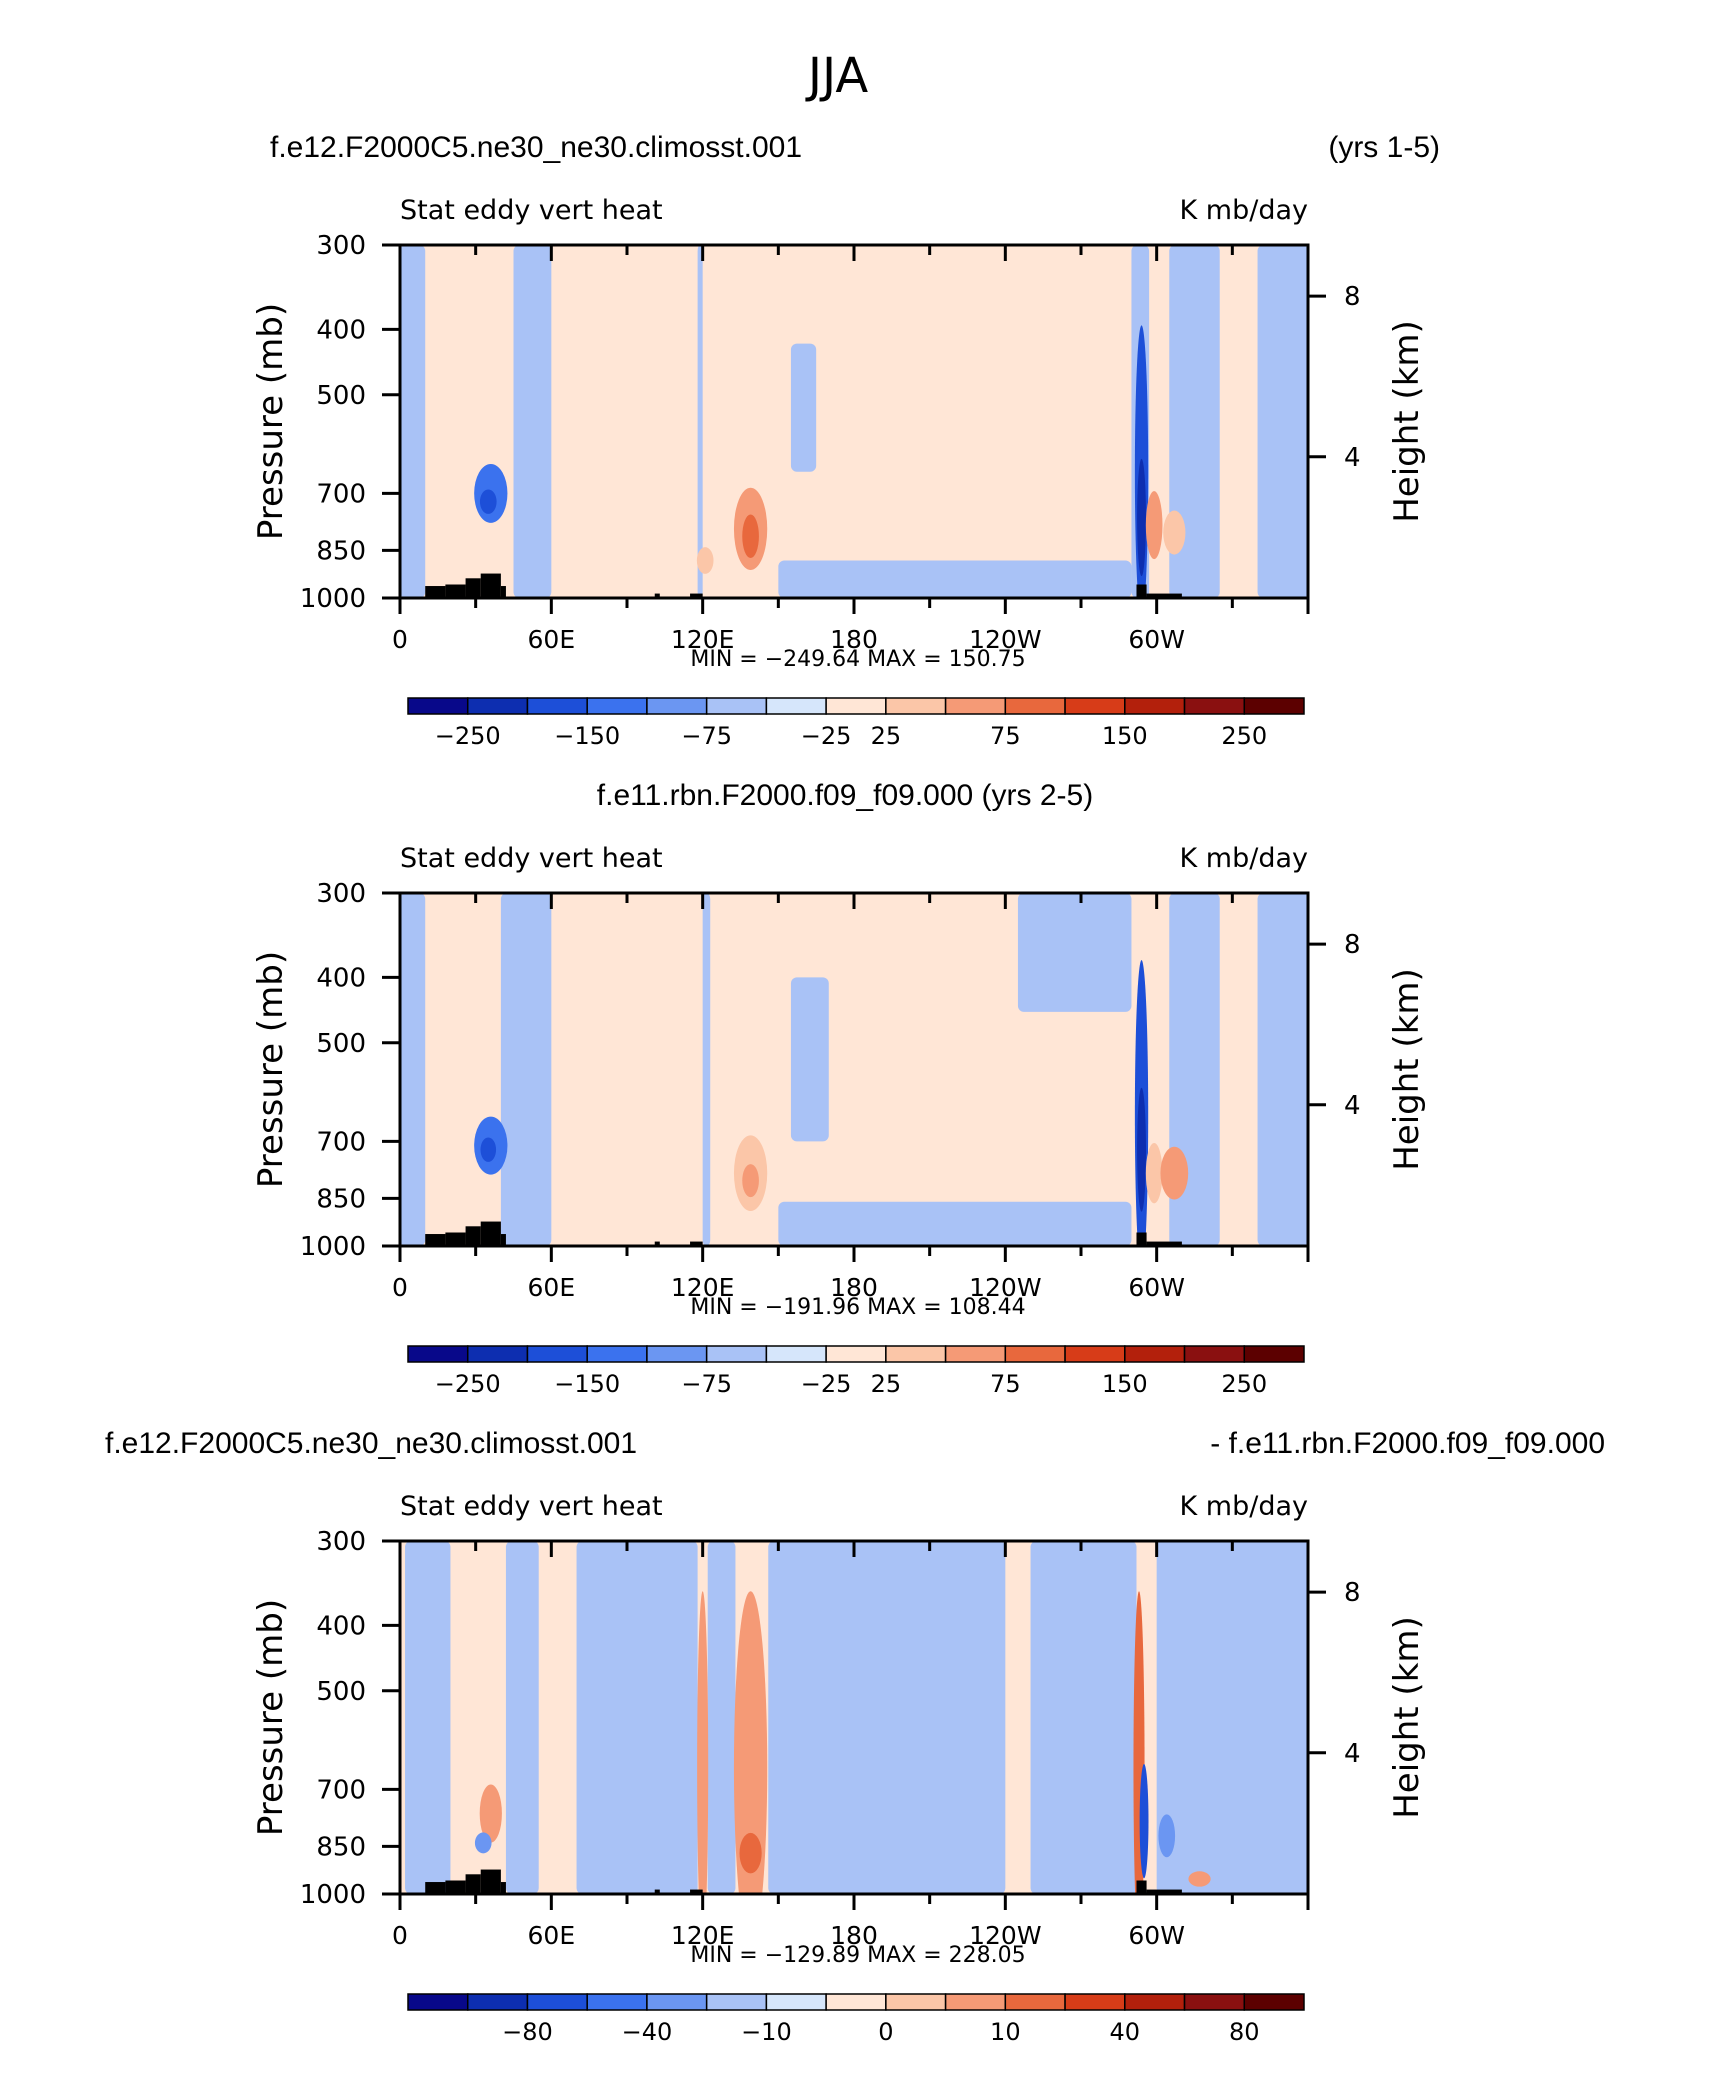  I want to click on case-title-right: - f.e11.rbn.F2000.f09_f09.000, so click(1407, 1443).